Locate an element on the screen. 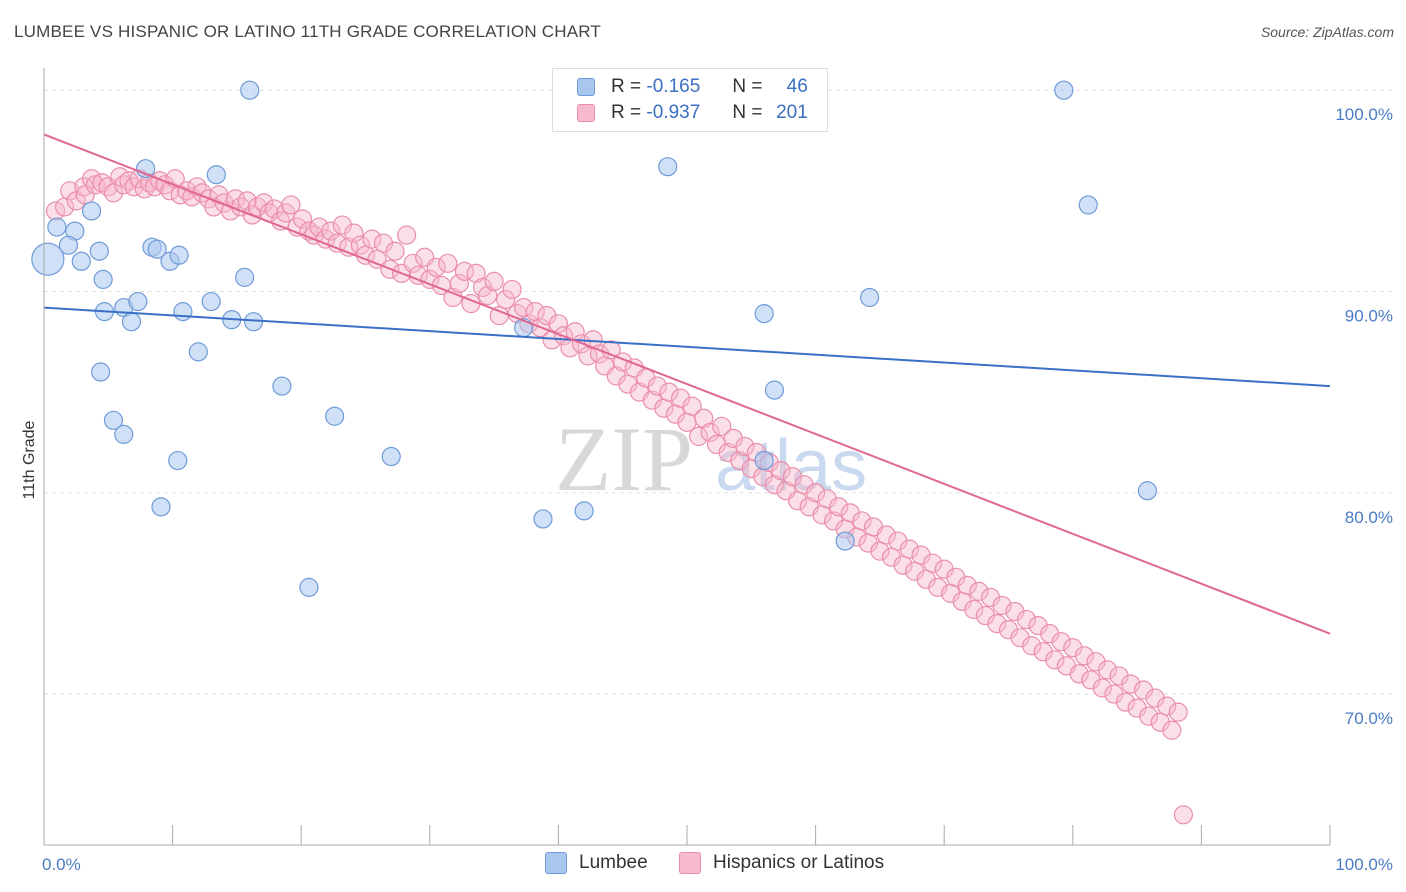 This screenshot has height=892, width=1406. n-label: N = is located at coordinates (747, 112).